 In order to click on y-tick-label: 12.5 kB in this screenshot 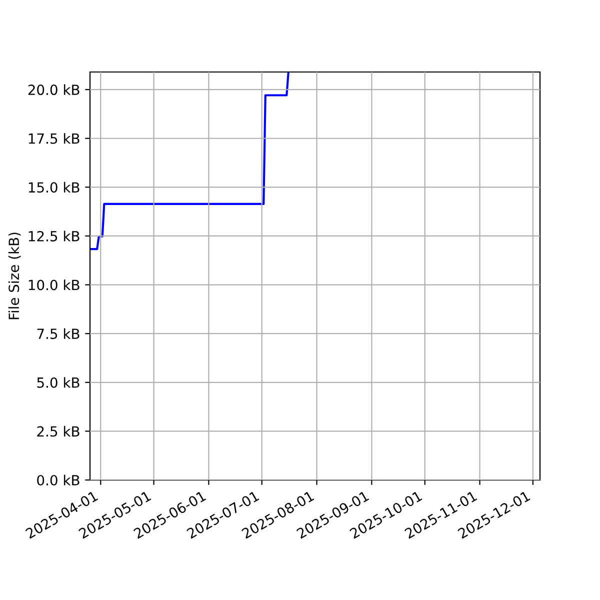, I will do `click(54, 236)`.